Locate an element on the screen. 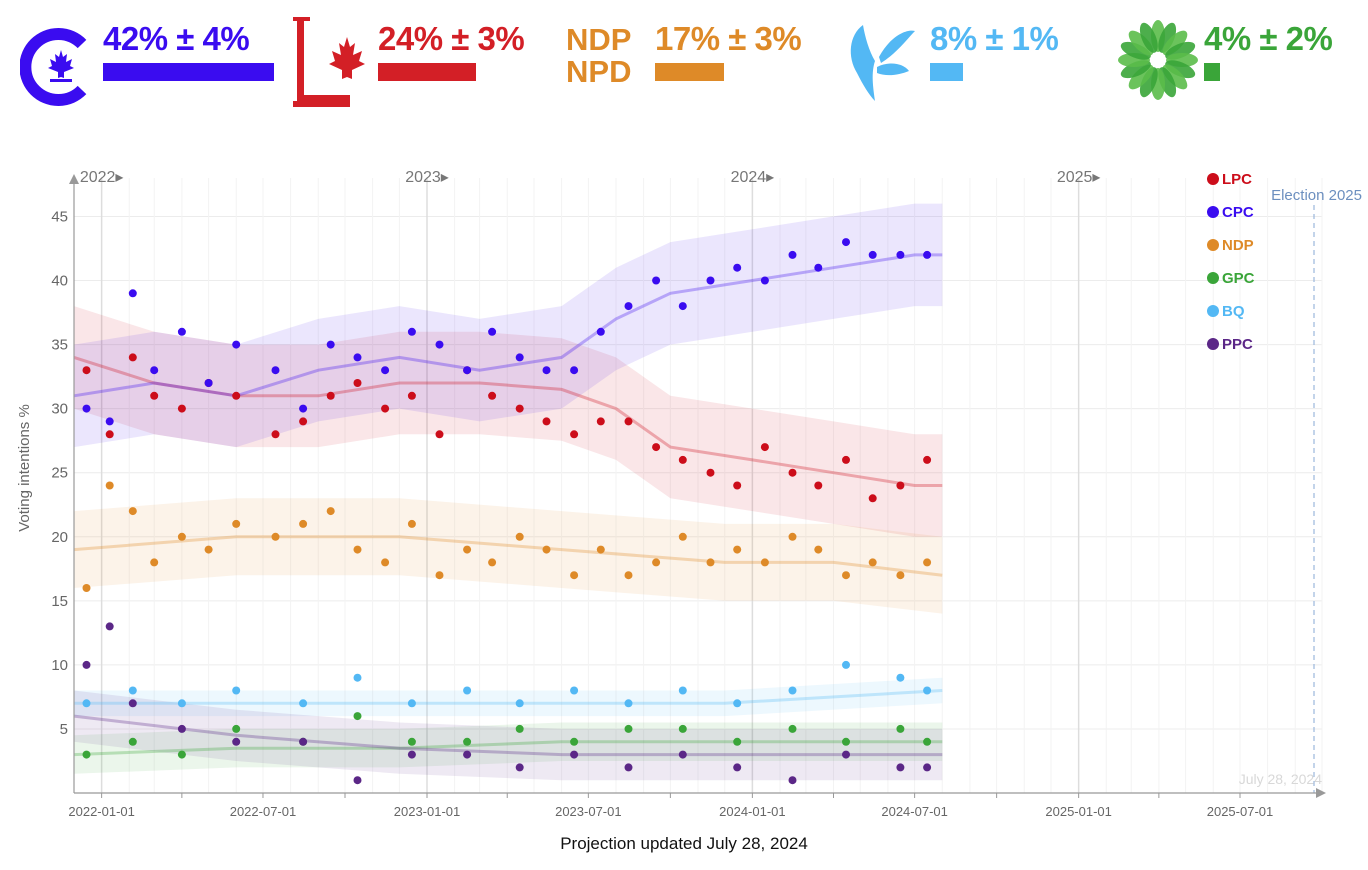  x-tick-label: 2022-07-01 is located at coordinates (263, 811).